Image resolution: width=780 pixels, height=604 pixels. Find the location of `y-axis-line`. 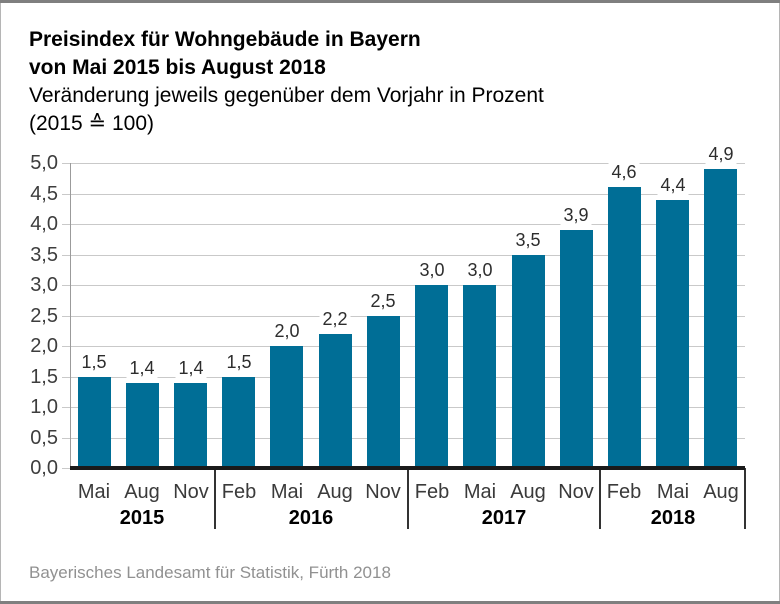

y-axis-line is located at coordinates (70, 315).